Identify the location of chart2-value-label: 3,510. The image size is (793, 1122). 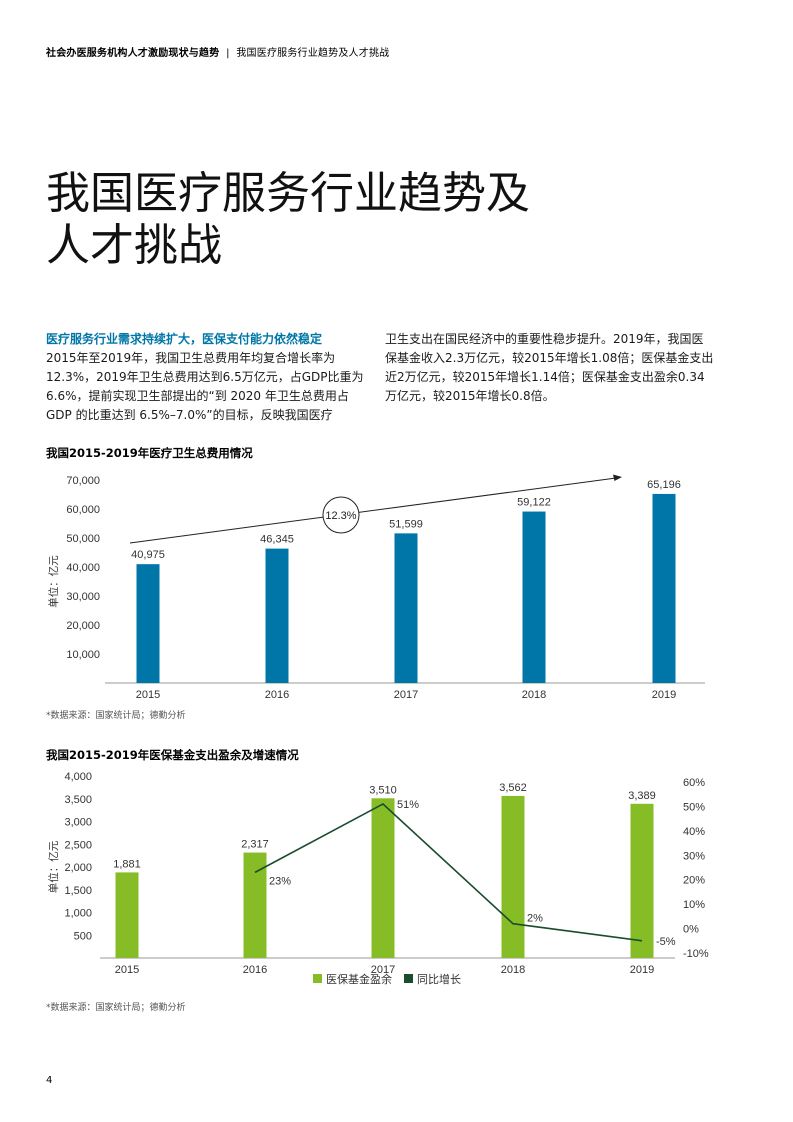
(383, 790).